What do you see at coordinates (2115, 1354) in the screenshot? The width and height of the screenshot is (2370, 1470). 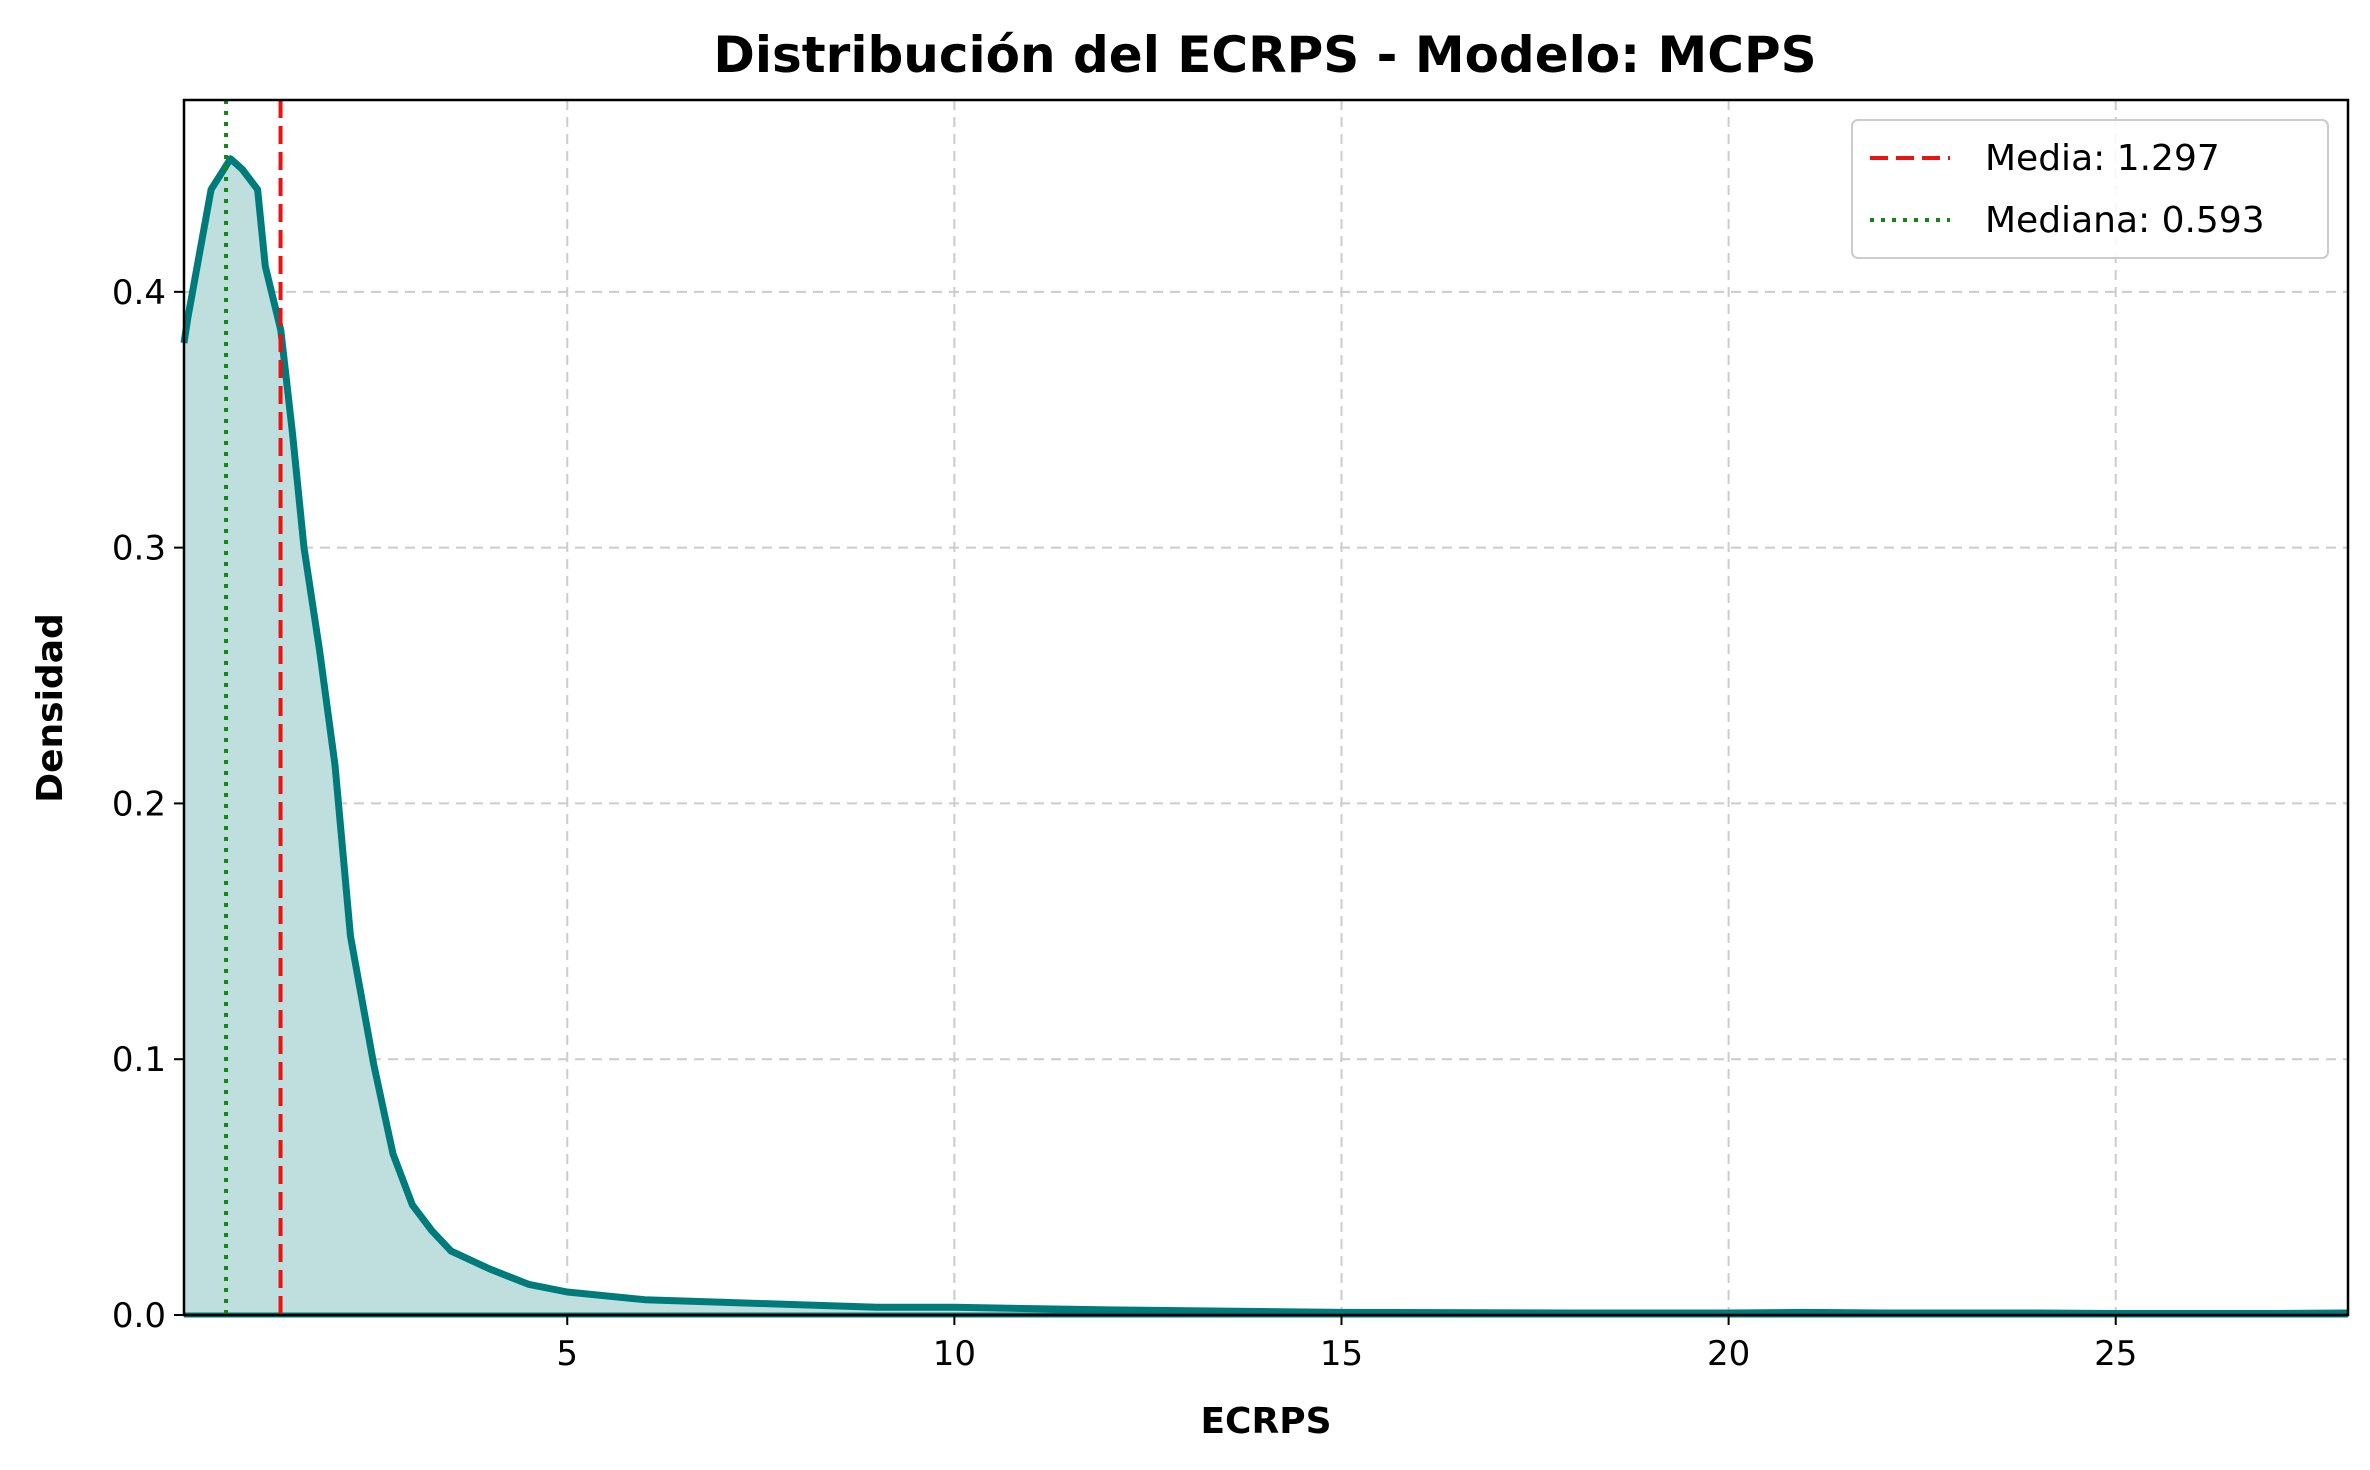 I see `x-tick-label: 25` at bounding box center [2115, 1354].